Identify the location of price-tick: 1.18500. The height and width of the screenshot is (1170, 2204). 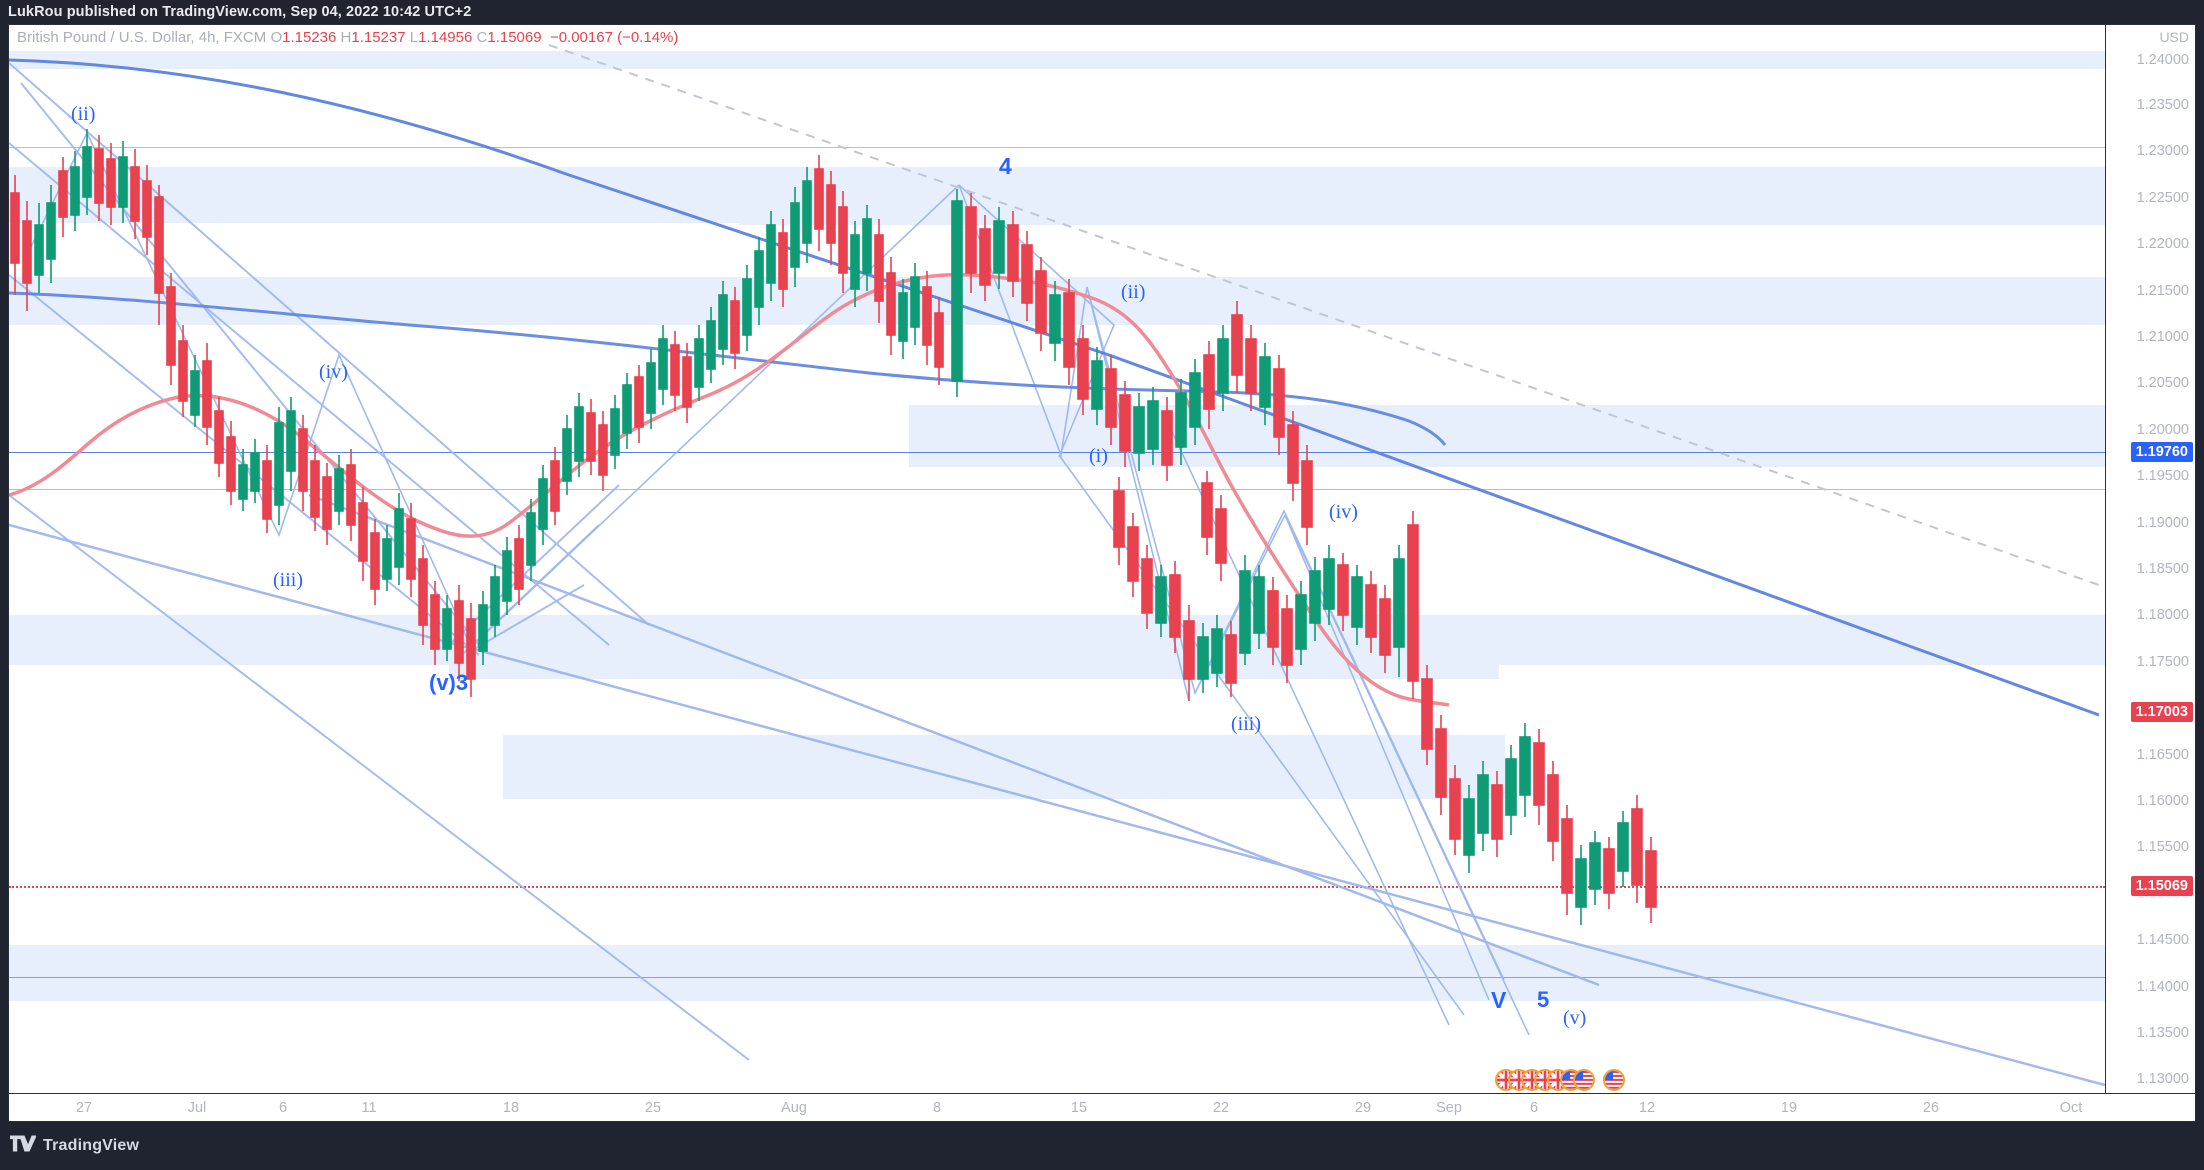
(2162, 569).